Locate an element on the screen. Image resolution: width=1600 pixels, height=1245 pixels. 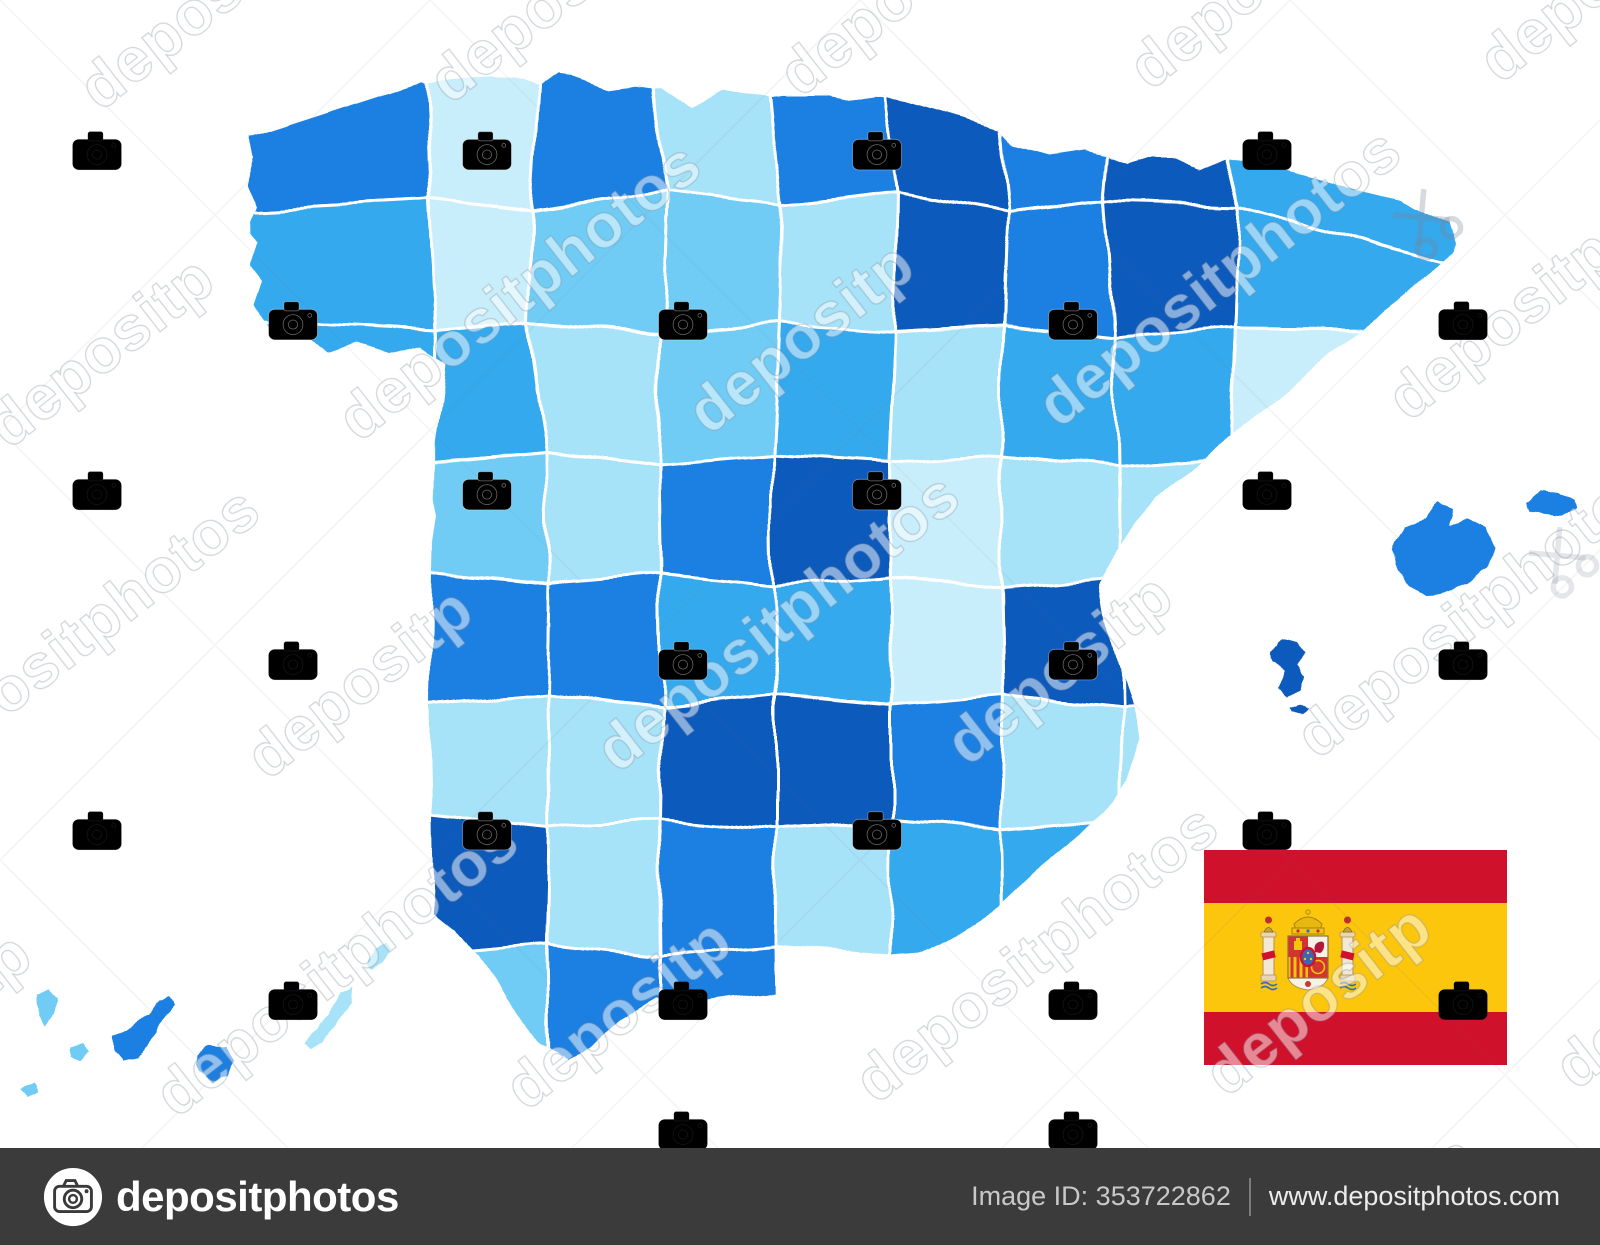
island-ibiza is located at coordinates (1288, 668).